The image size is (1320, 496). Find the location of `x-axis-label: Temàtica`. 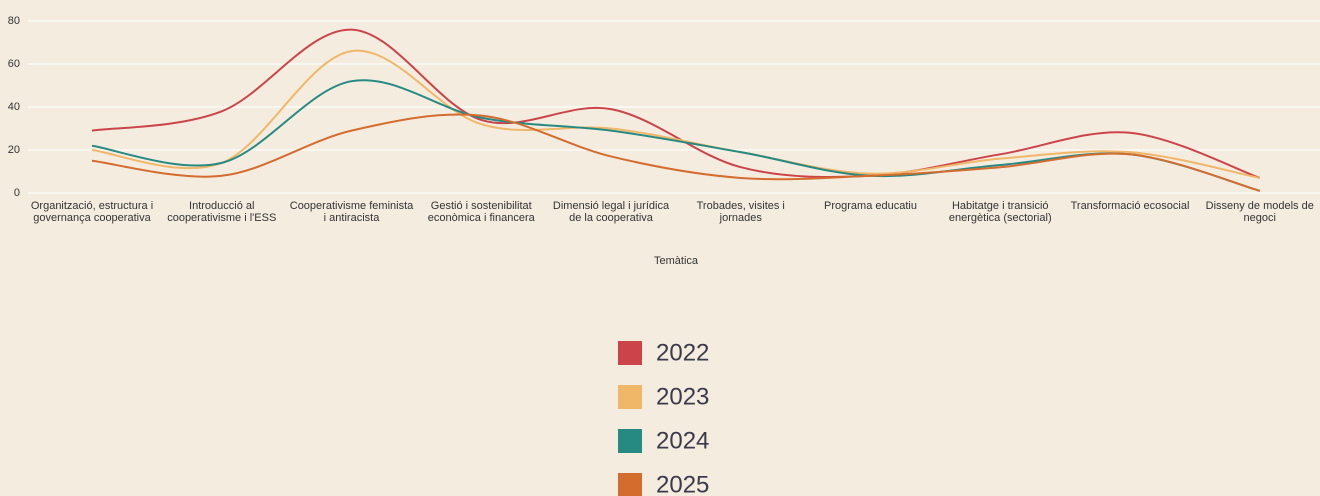

x-axis-label: Temàtica is located at coordinates (676, 261).